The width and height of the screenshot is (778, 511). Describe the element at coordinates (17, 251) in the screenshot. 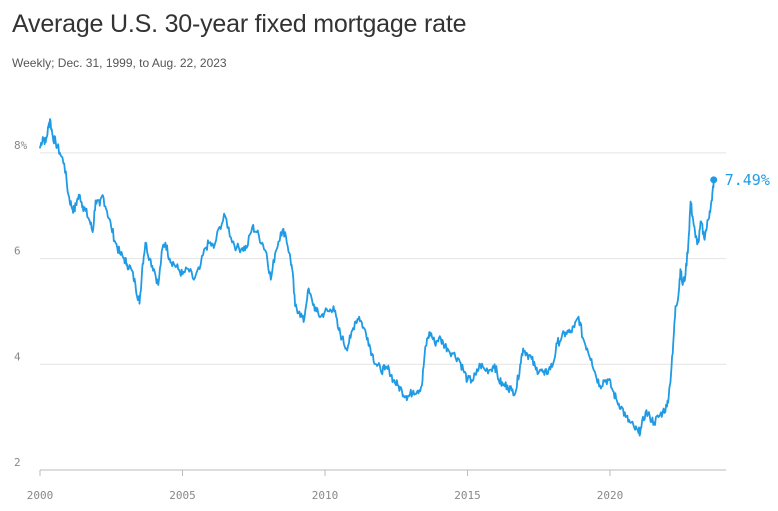

I see `y-tick-label: 6` at that location.